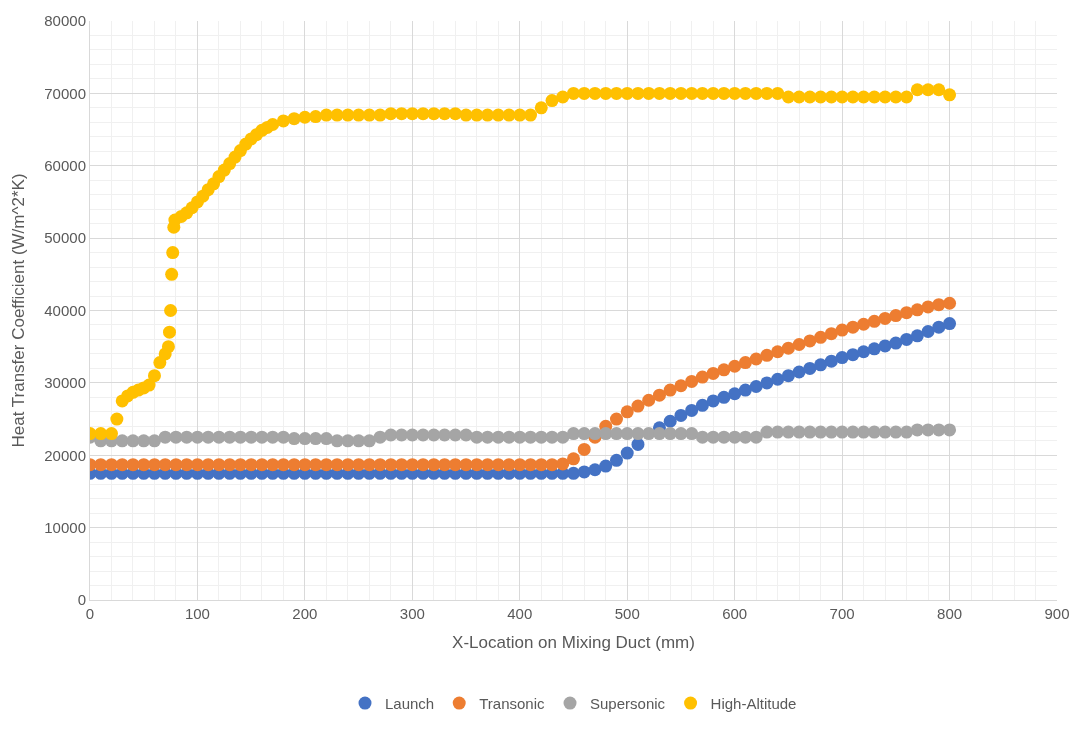 This screenshot has width=1082, height=732. Describe the element at coordinates (18, 310) in the screenshot. I see `y-axis-title: Heat Transfer Coefficient (W/m^2*K)` at that location.